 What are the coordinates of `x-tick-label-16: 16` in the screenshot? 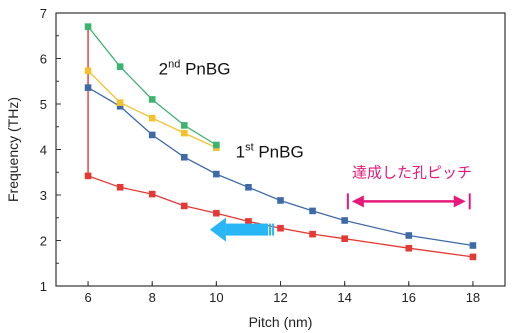 It's located at (409, 297).